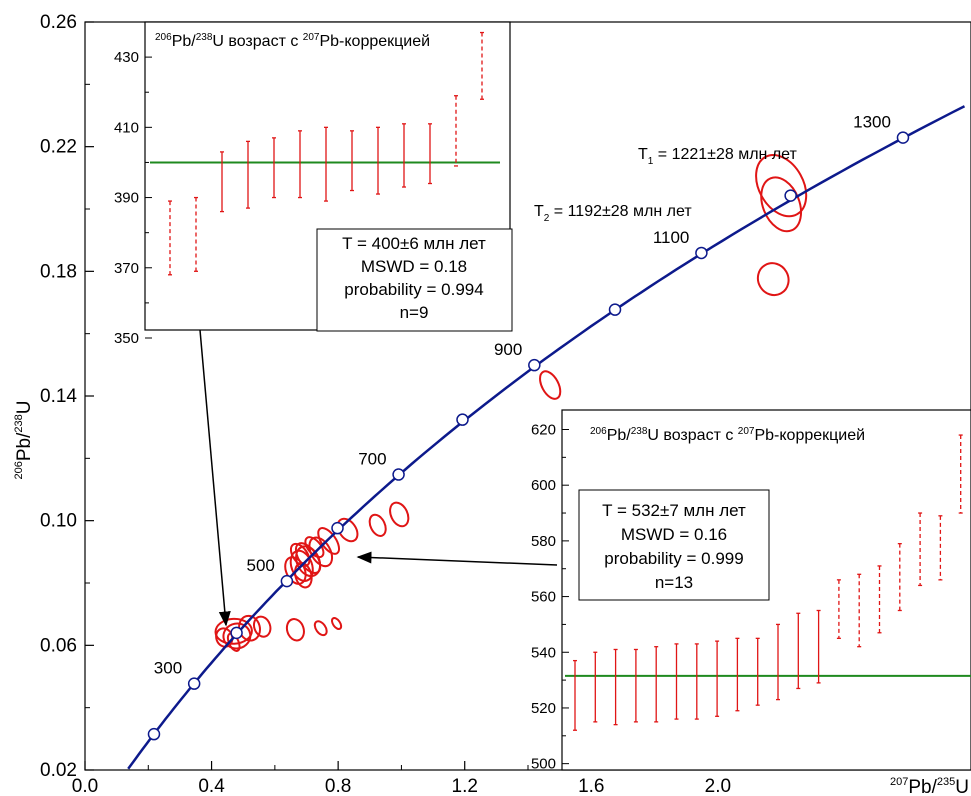 Image resolution: width=971 pixels, height=796 pixels. Describe the element at coordinates (413, 289) in the screenshot. I see `stats-probability: probability = 0.994` at that location.